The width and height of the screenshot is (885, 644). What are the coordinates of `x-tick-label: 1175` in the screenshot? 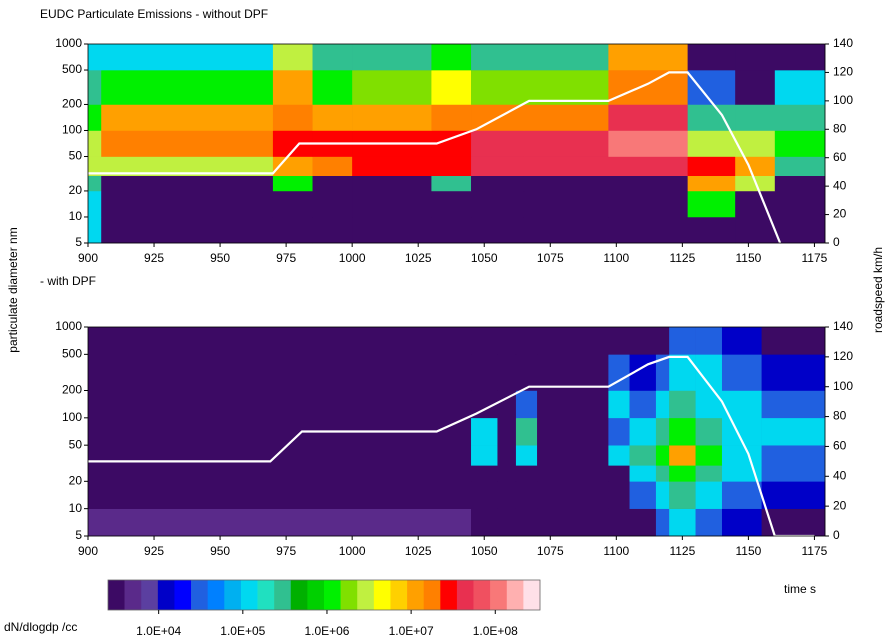 It's located at (815, 258).